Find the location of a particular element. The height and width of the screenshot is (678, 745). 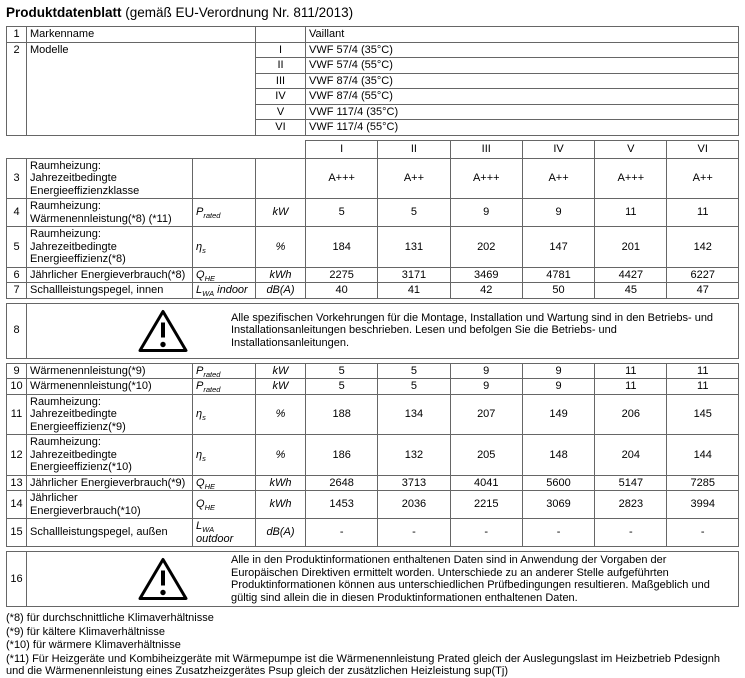

model-numeral: I is located at coordinates (280, 49).